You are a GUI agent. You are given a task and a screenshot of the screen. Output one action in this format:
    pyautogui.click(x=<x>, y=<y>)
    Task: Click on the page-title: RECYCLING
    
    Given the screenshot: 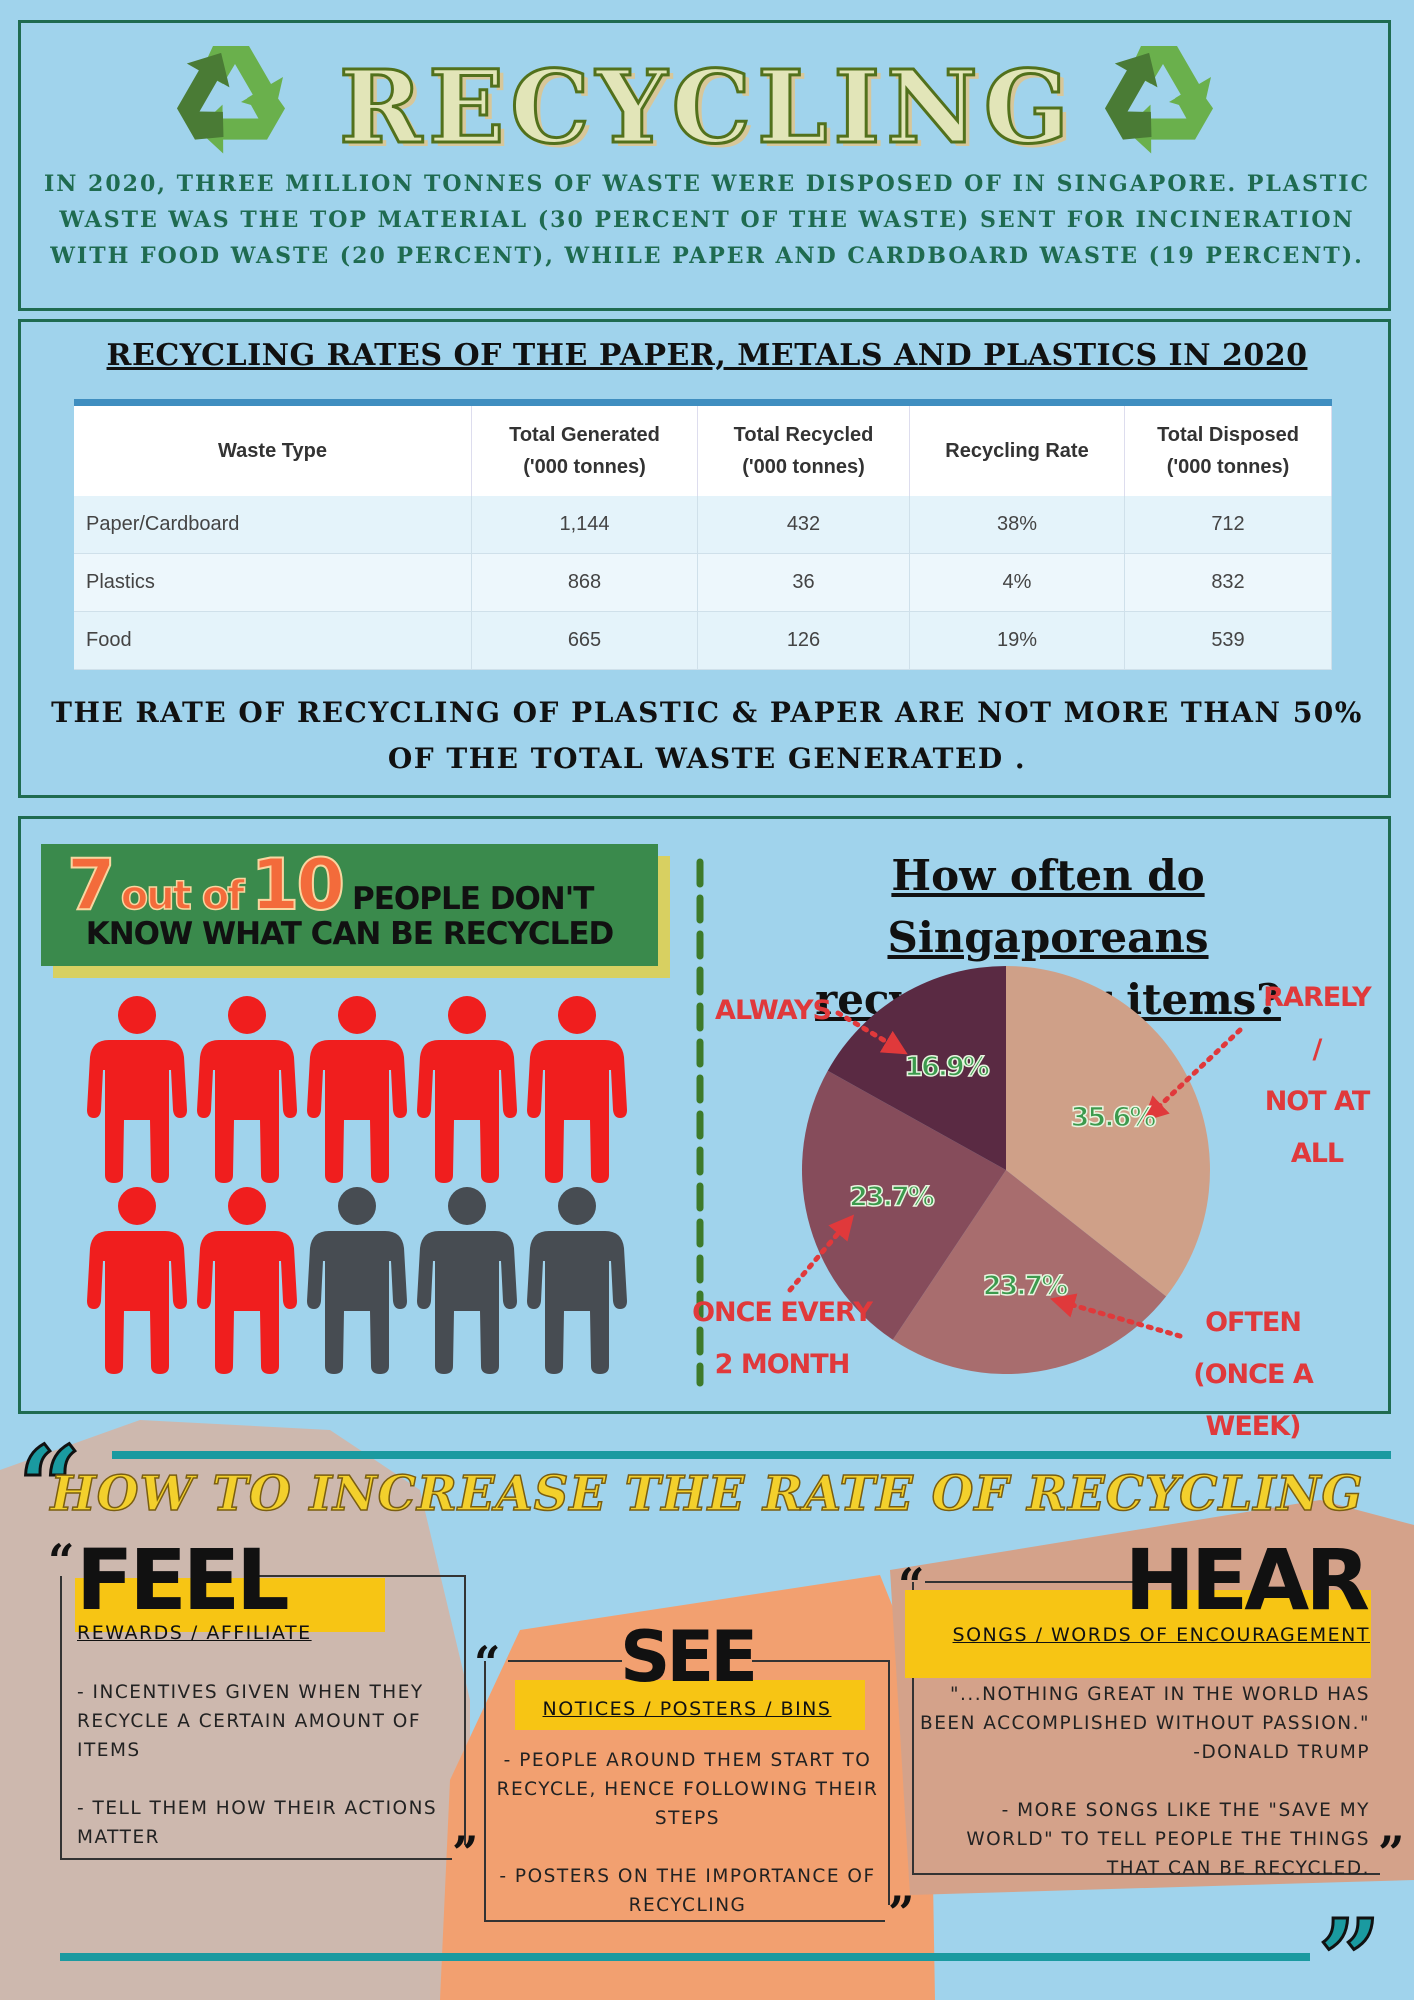 What is the action you would take?
    pyautogui.click(x=706, y=107)
    